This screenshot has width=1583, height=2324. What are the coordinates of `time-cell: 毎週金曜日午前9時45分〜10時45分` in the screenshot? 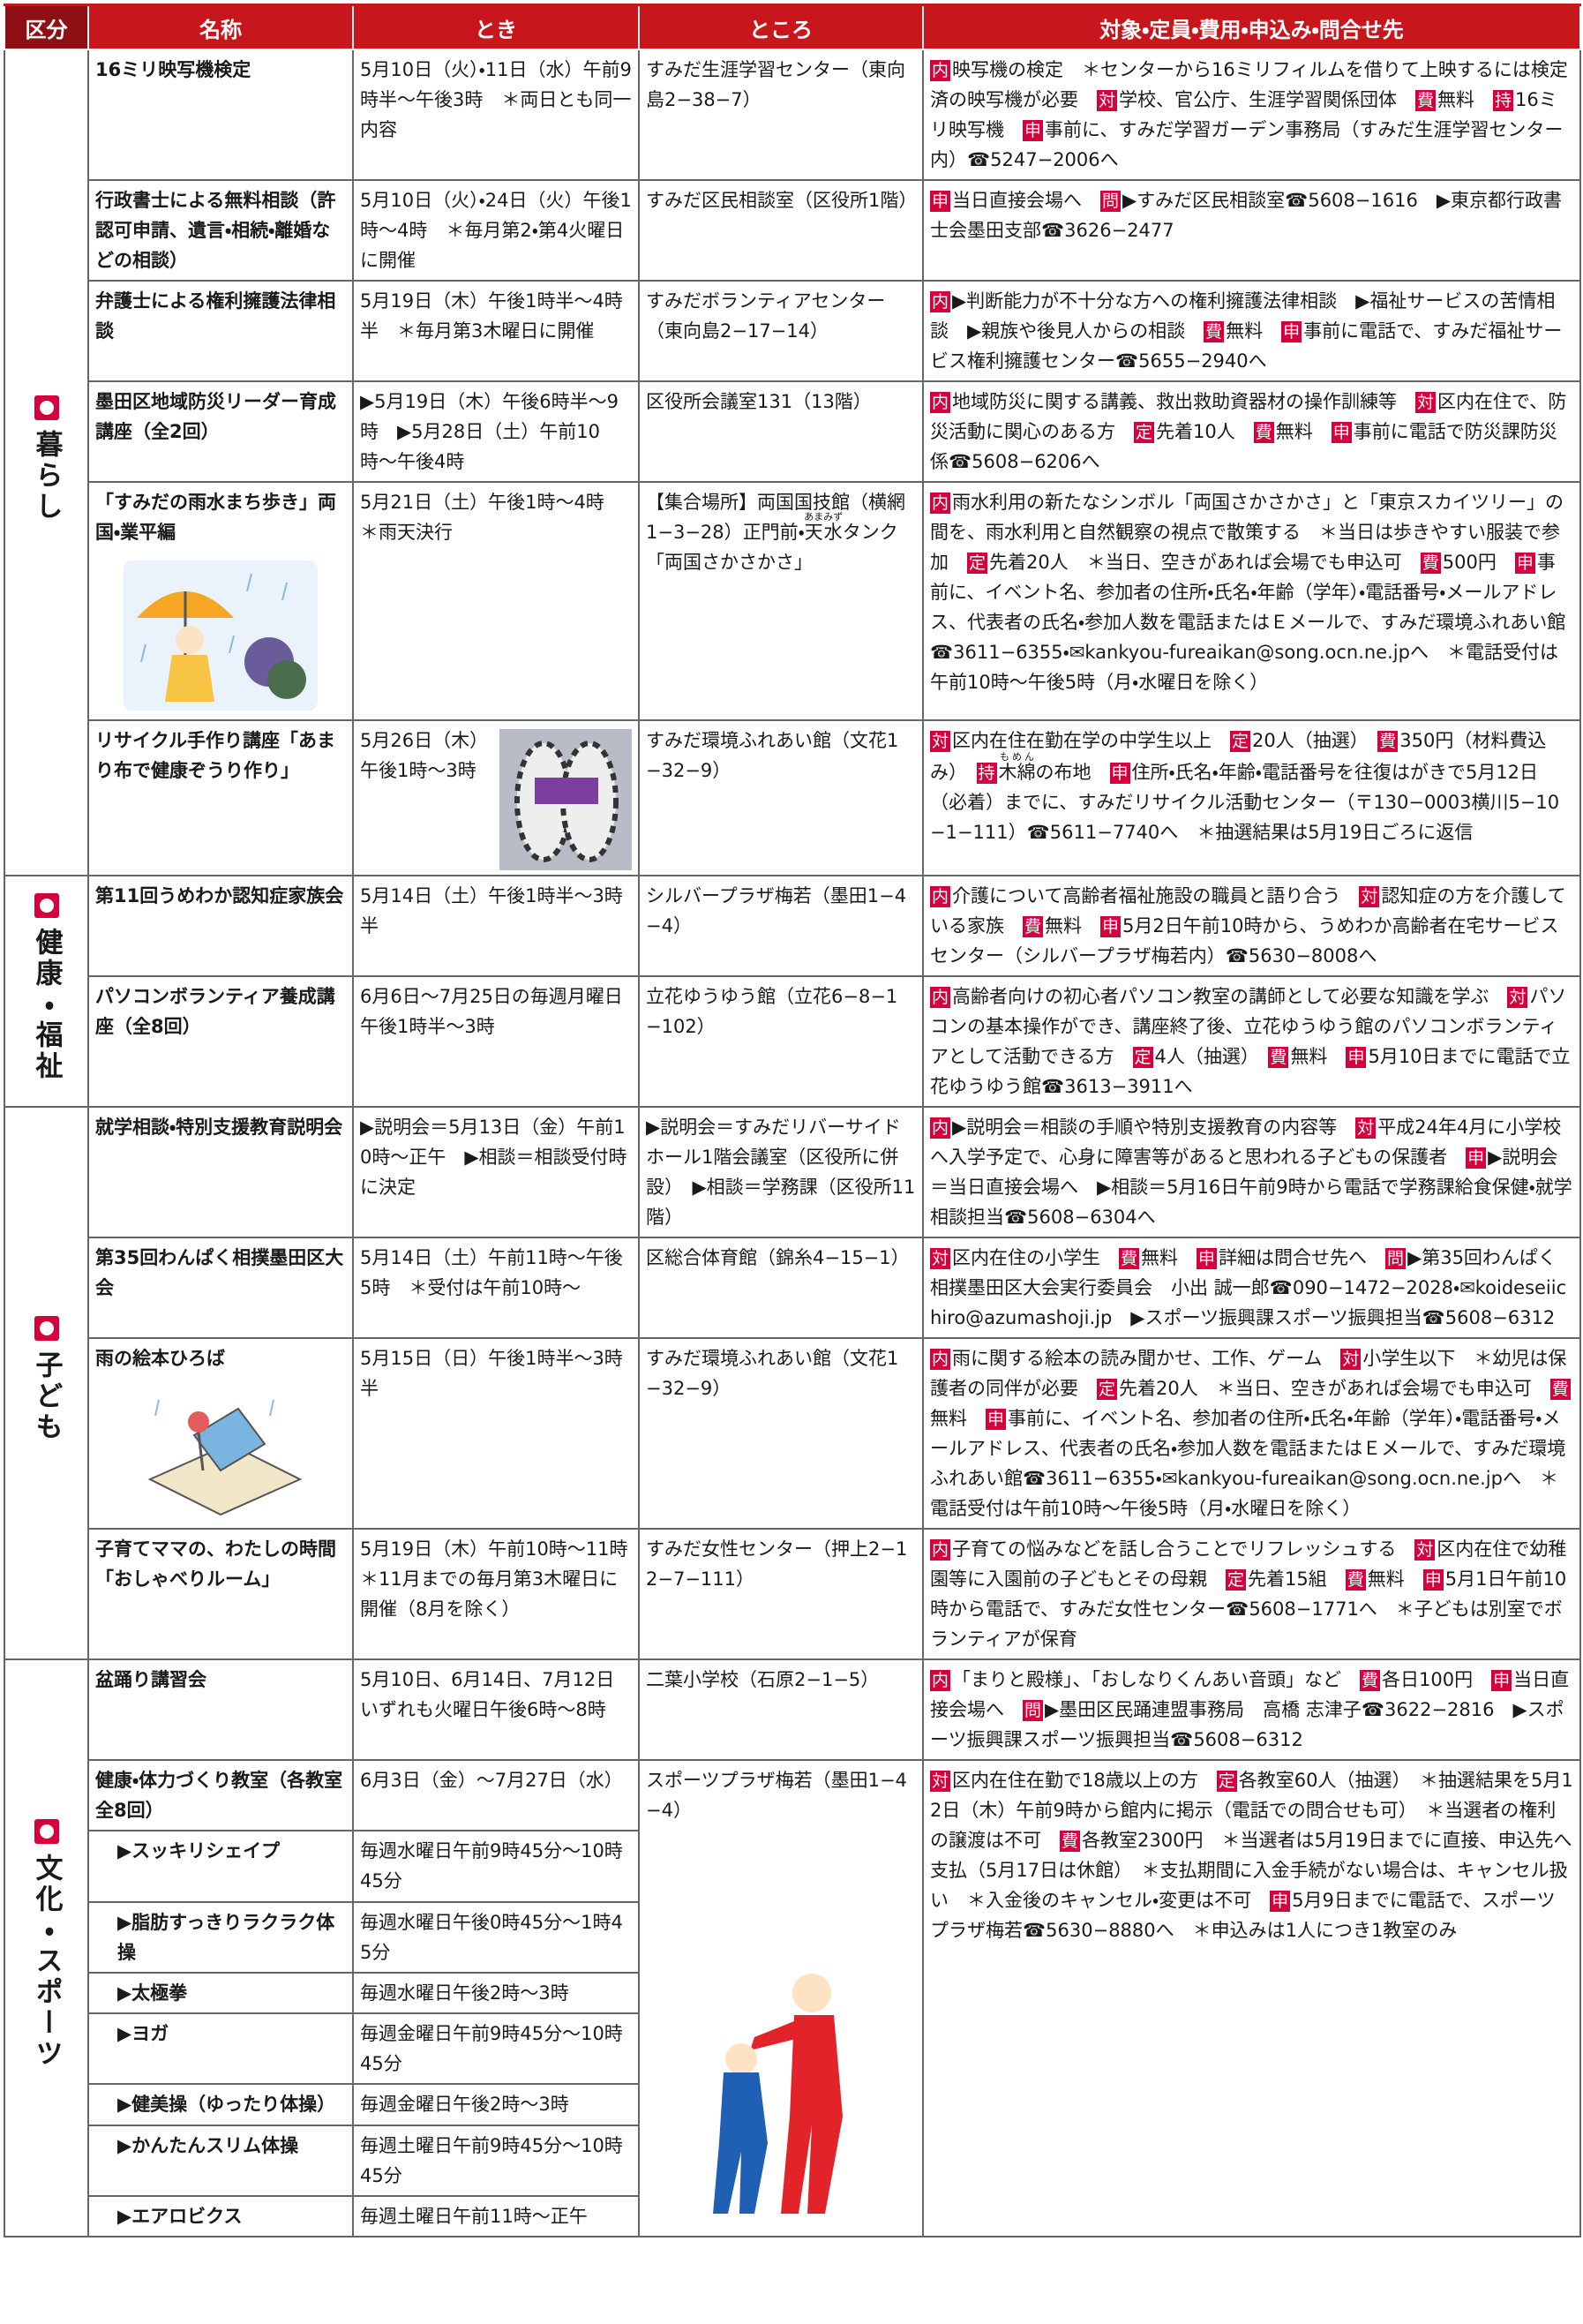 It's located at (496, 2049).